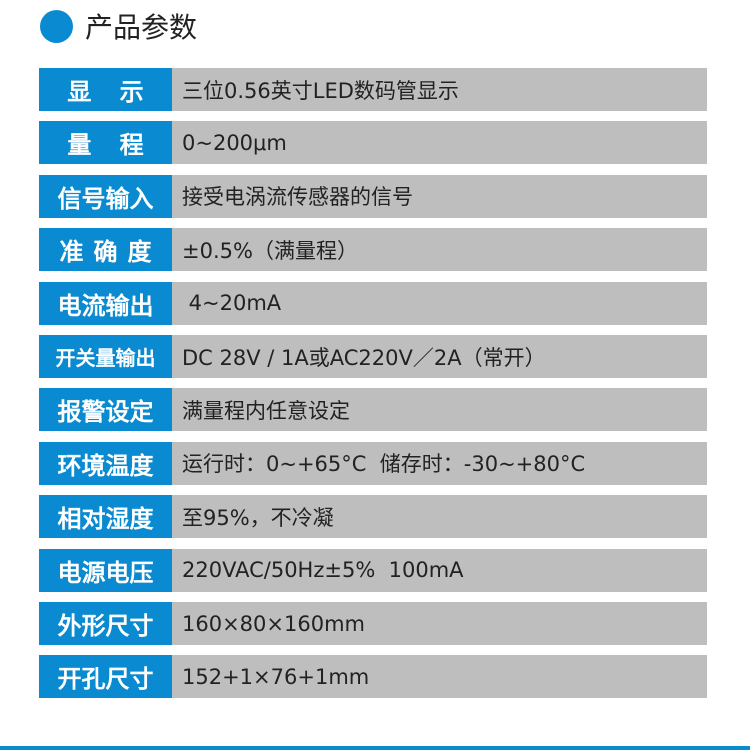 This screenshot has width=750, height=750. I want to click on spec-row: 电流输出 4~20mA, so click(373, 303).